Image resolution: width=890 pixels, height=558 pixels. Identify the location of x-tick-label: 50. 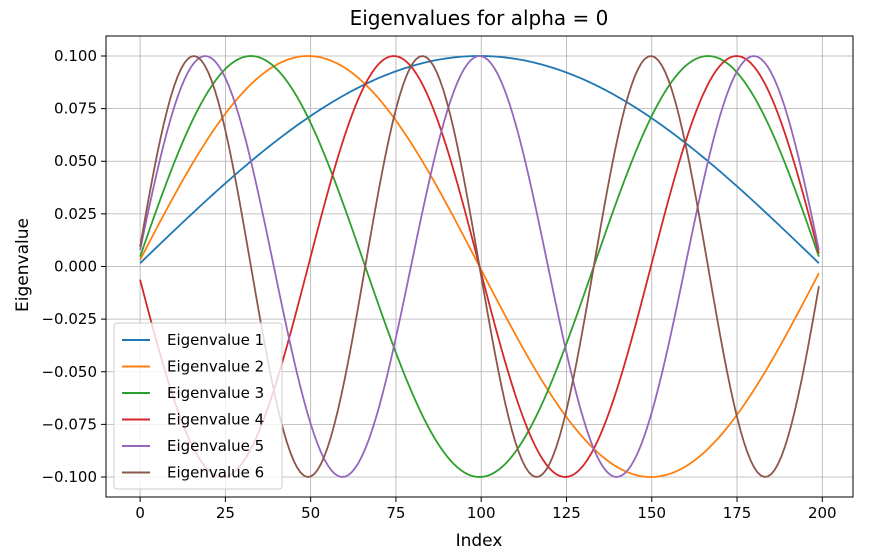
(310, 513).